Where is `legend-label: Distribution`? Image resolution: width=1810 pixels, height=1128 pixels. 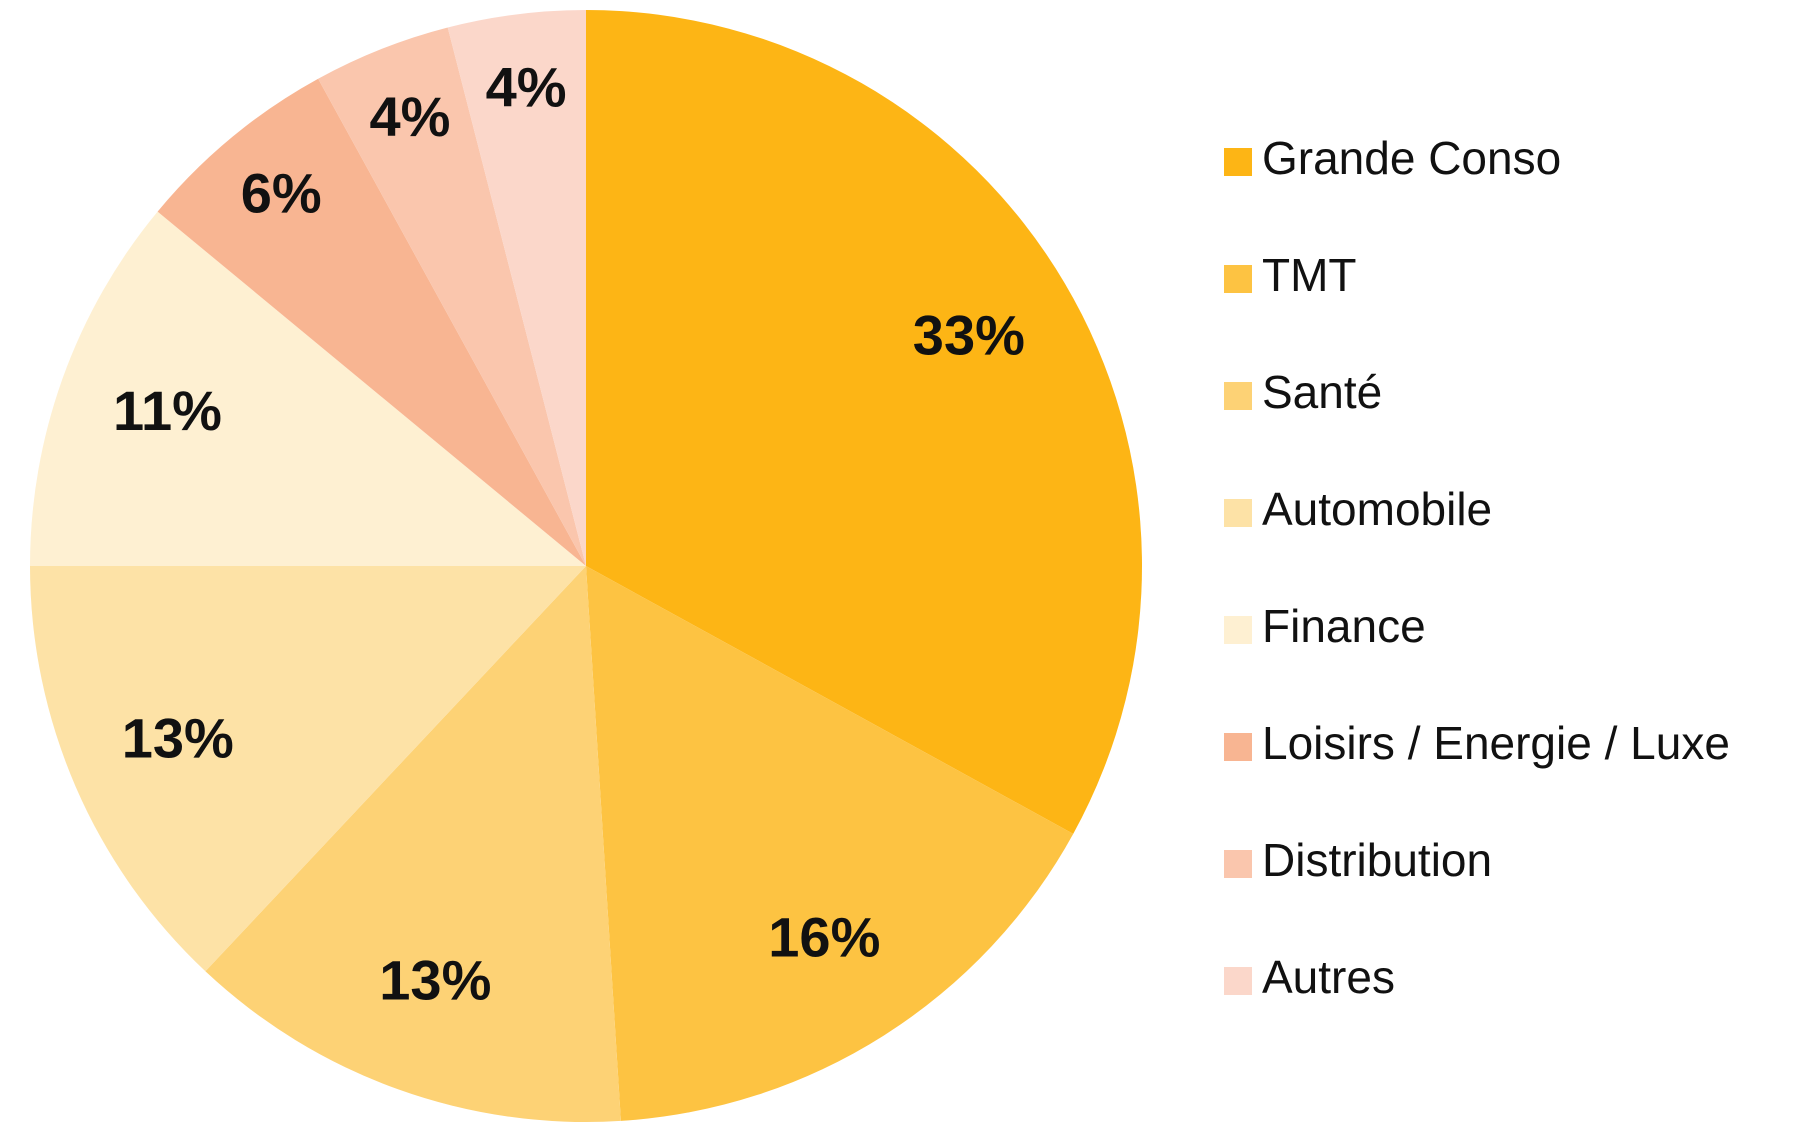 legend-label: Distribution is located at coordinates (1377, 860).